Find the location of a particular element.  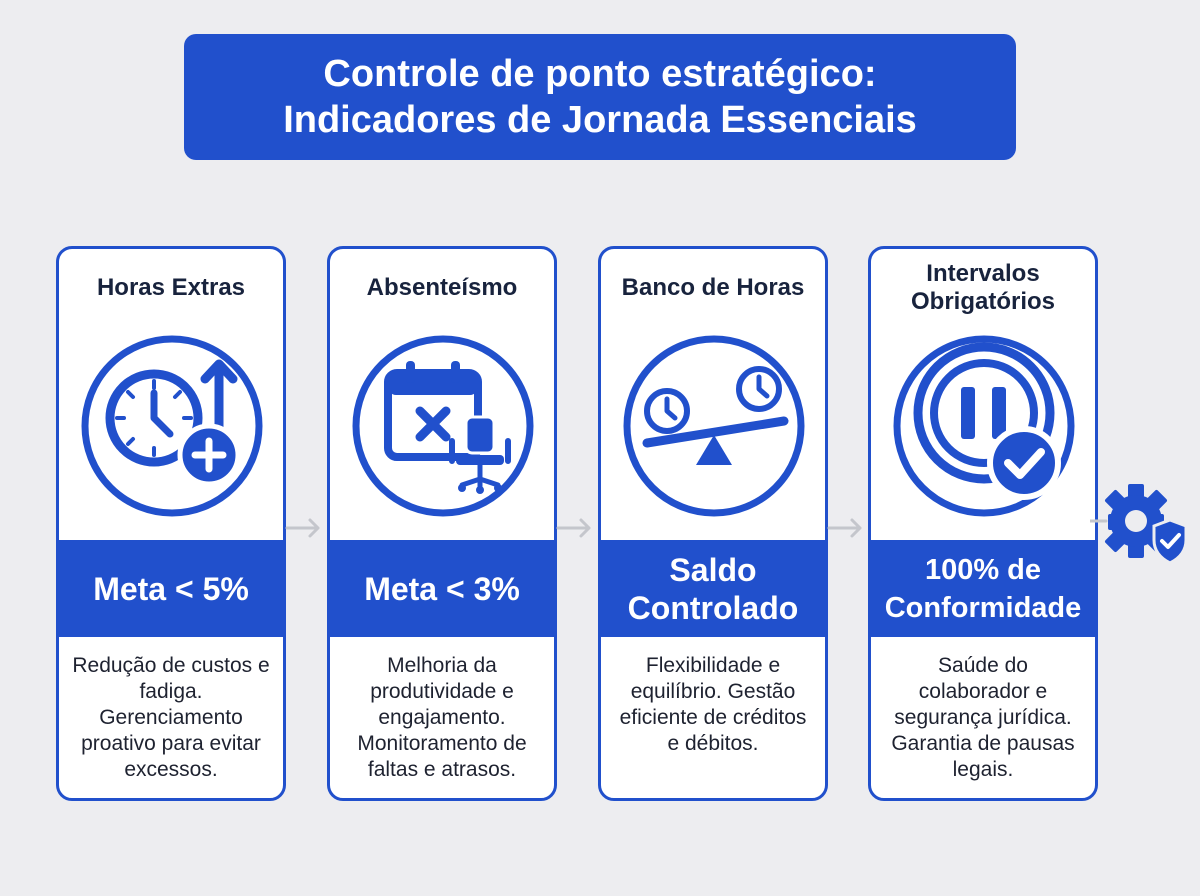

calendar-x-chair-icon is located at coordinates (443, 426).